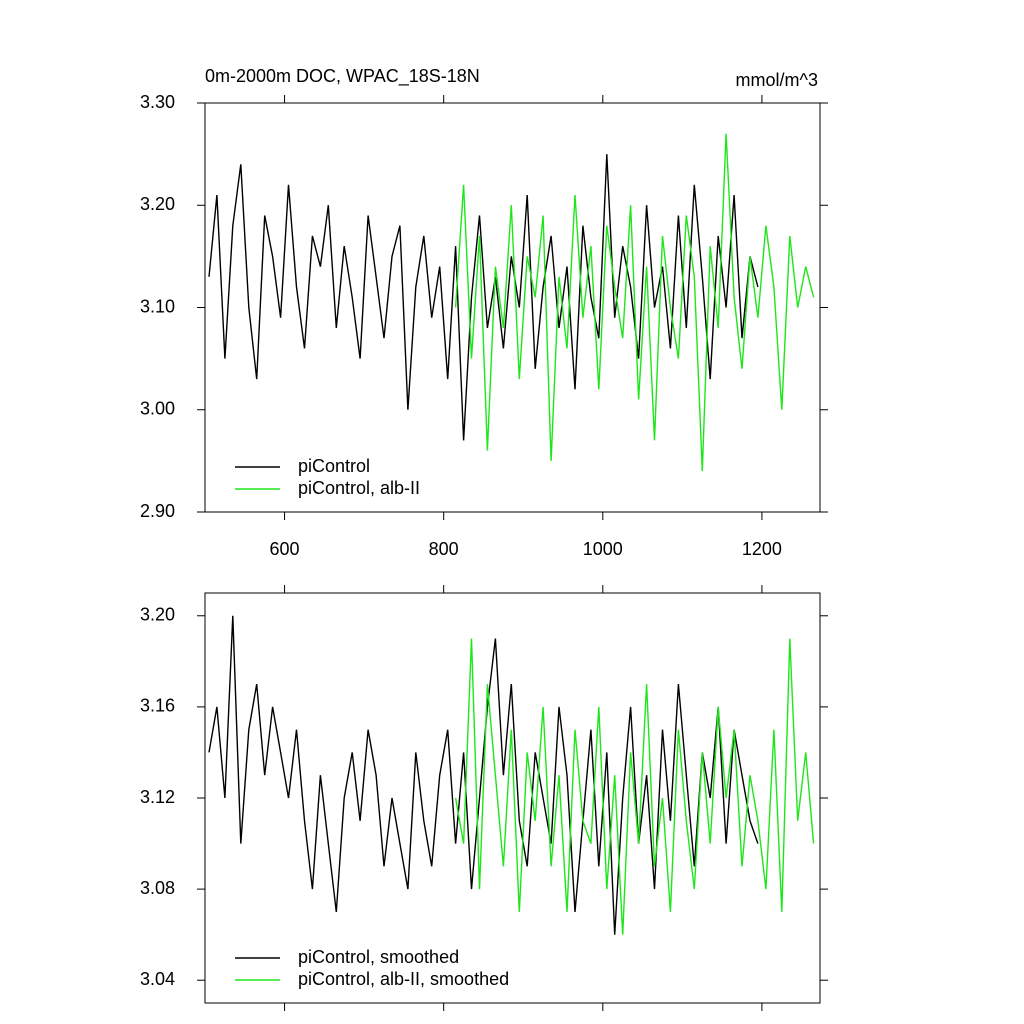  Describe the element at coordinates (777, 80) in the screenshot. I see `units-label: mmol/m^3` at that location.